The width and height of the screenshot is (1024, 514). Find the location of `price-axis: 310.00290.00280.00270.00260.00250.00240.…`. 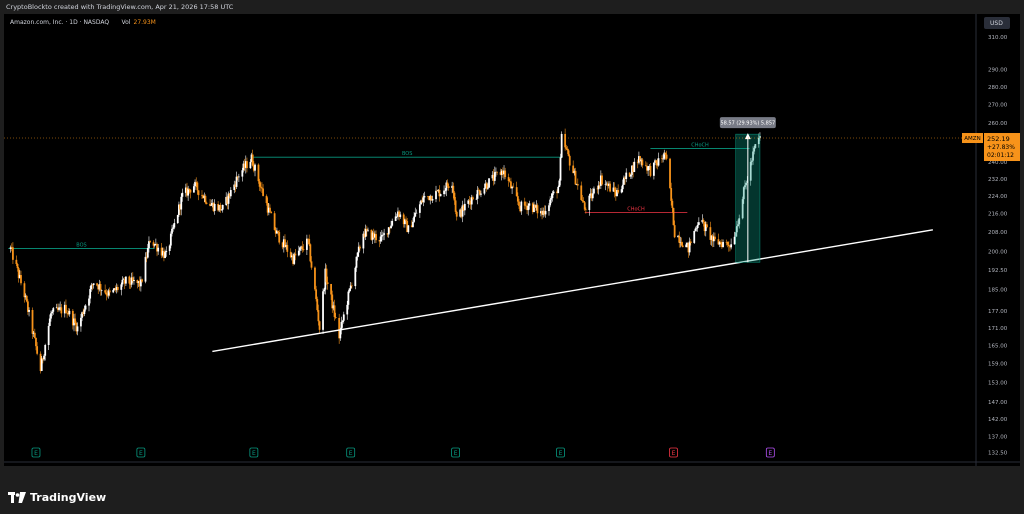

price-axis: 310.00290.00280.00270.00260.00250.00240.… is located at coordinates (997, 237).